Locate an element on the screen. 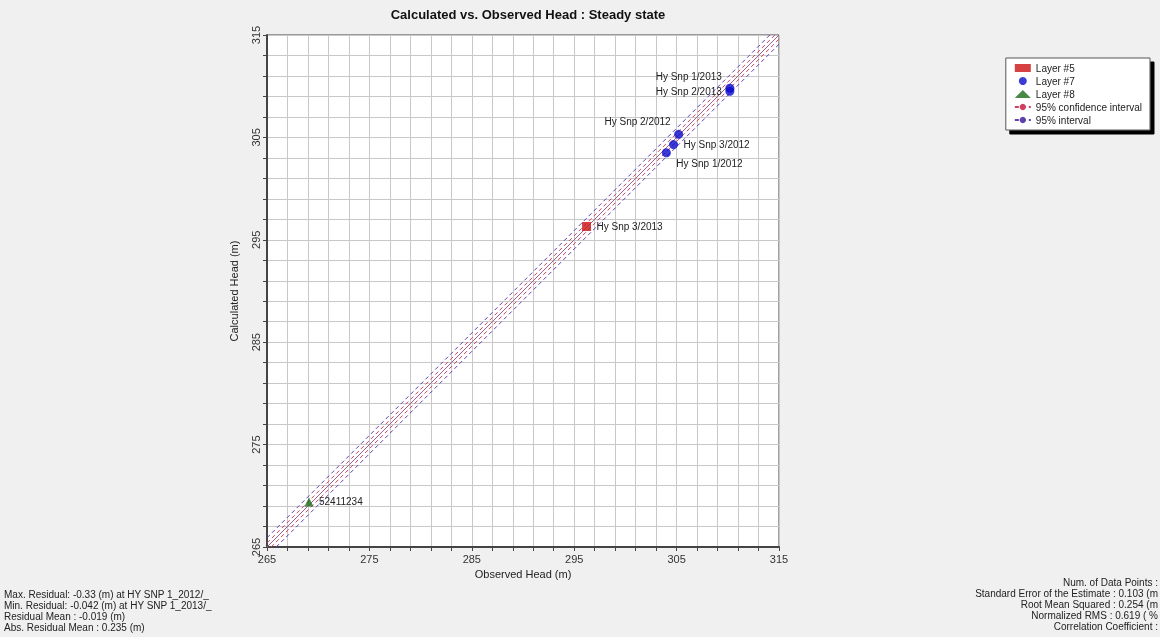 This screenshot has height=637, width=1160. x-tick-label: 315 is located at coordinates (779, 558).